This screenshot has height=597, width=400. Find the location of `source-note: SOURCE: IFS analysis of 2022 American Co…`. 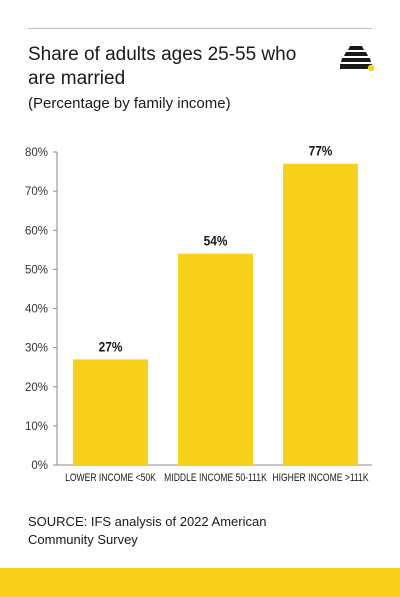

source-note: SOURCE: IFS analysis of 2022 American Co… is located at coordinates (147, 530).